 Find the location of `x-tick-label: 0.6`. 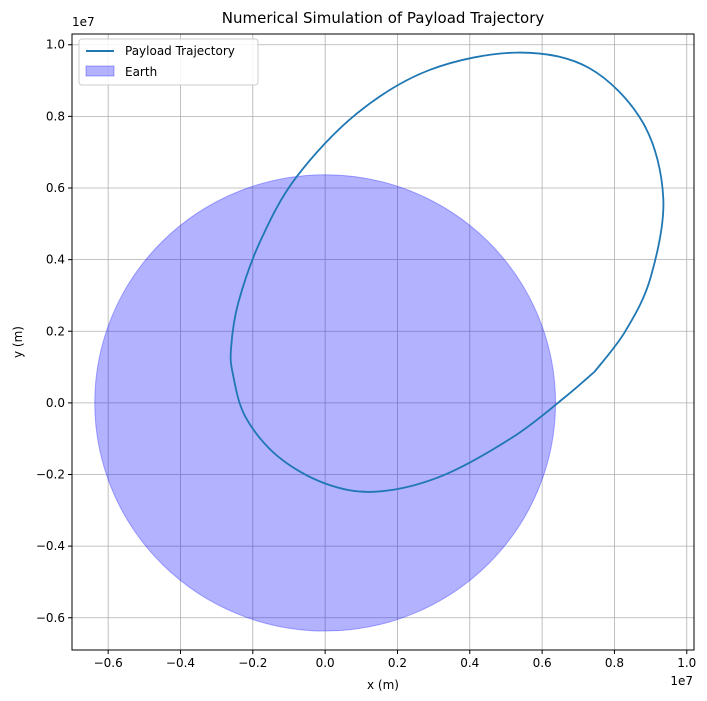

x-tick-label: 0.6 is located at coordinates (542, 663).